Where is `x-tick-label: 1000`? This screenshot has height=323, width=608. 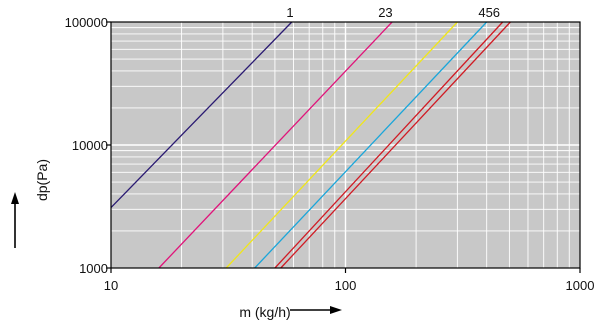 x-tick-label: 1000 is located at coordinates (580, 285).